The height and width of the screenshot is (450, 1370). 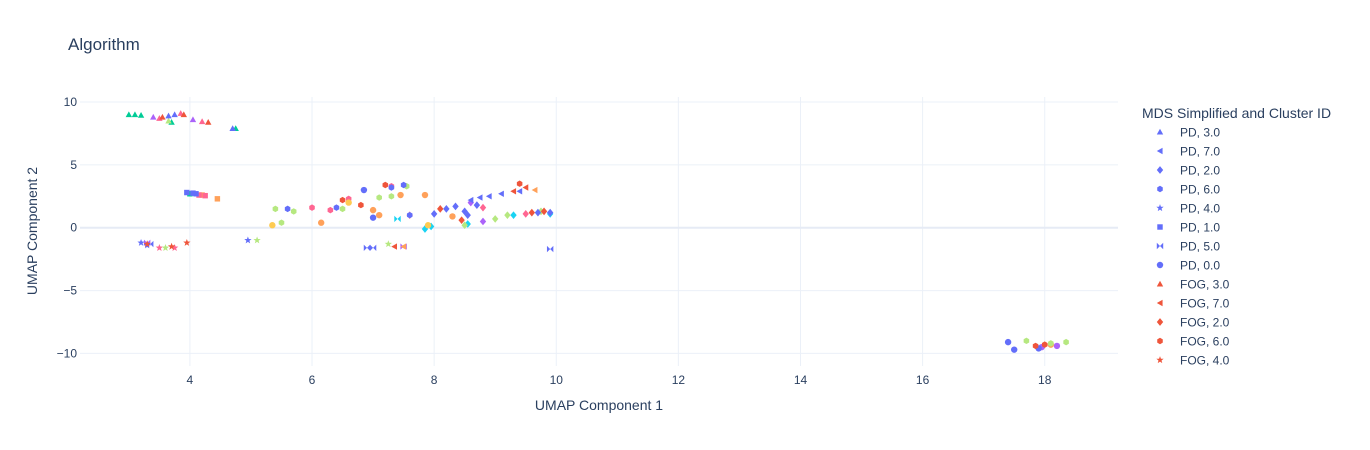 I want to click on legend-label: PD, 0.0, so click(x=1200, y=266).